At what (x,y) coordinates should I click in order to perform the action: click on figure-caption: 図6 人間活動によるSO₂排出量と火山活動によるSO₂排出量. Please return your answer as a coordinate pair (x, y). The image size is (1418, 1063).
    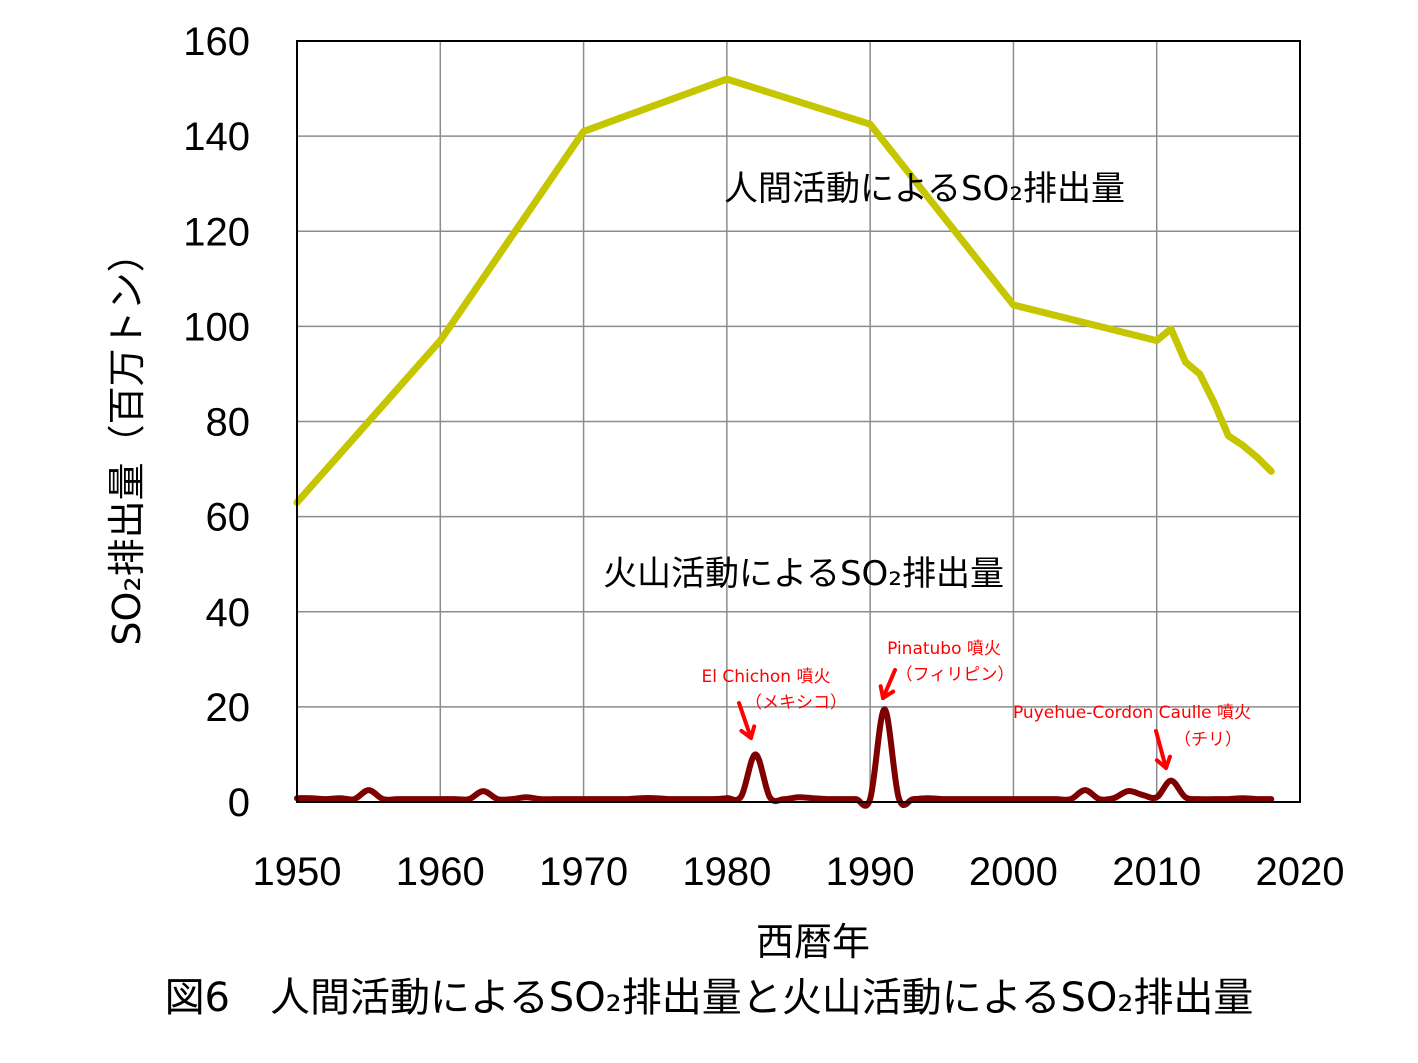
    Looking at the image, I should click on (709, 998).